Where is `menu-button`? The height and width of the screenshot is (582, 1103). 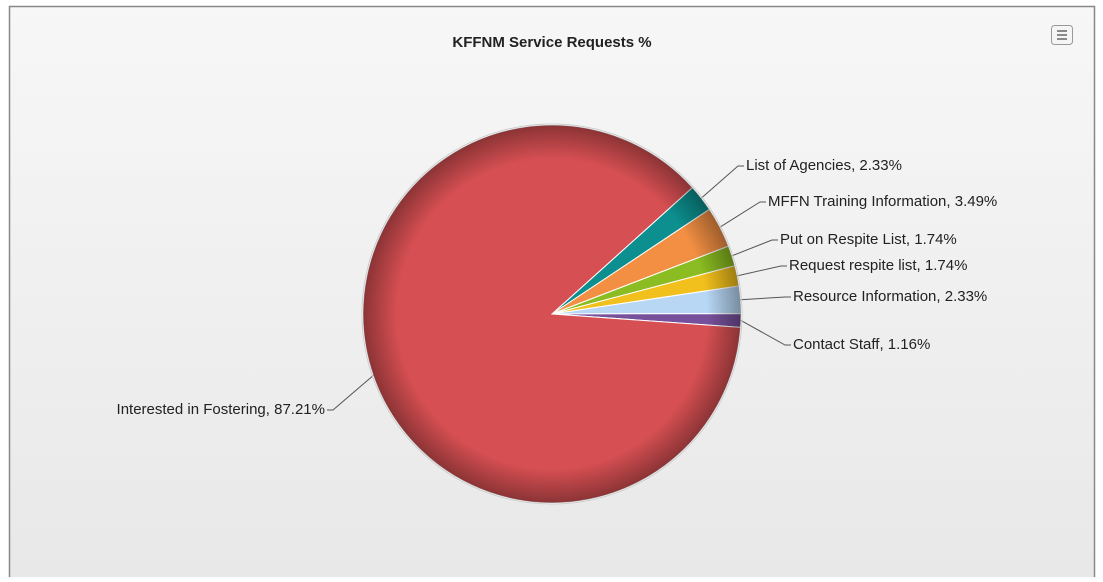 menu-button is located at coordinates (1062, 35).